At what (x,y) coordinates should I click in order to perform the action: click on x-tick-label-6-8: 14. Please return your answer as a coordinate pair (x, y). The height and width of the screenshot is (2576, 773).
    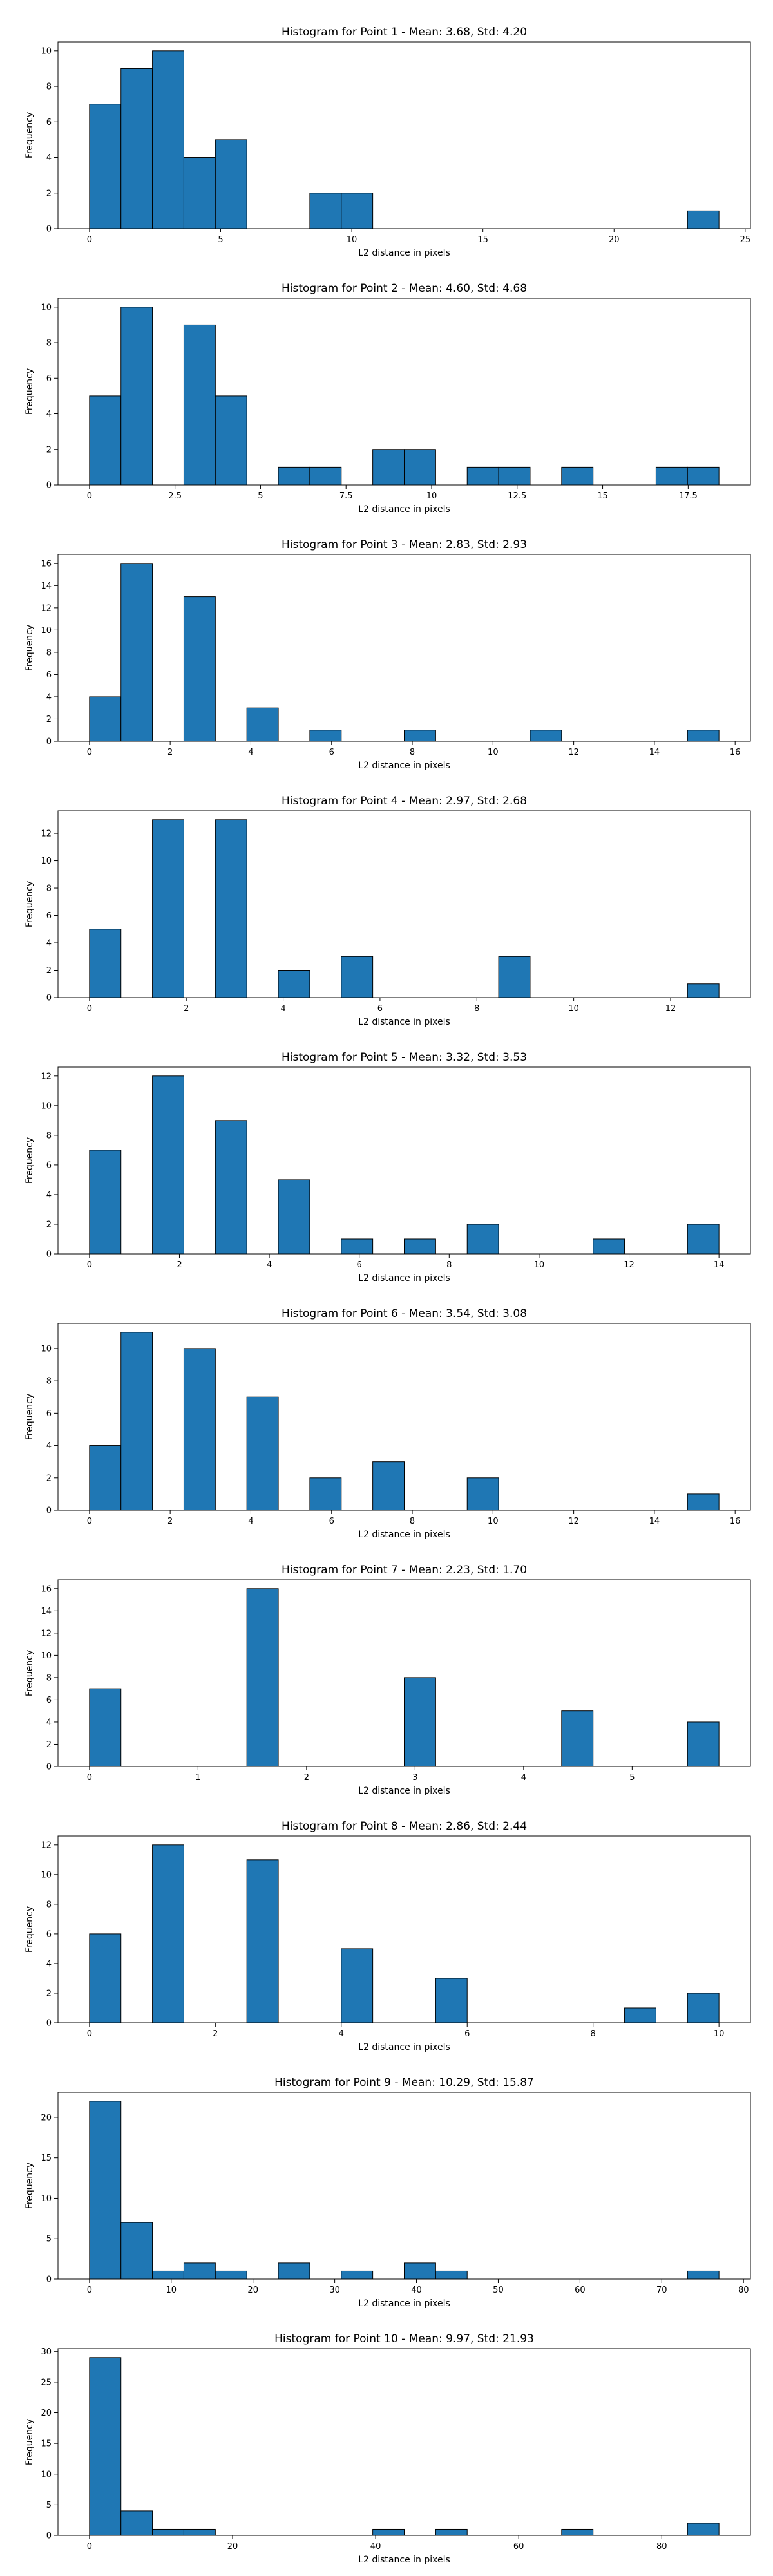
    Looking at the image, I should click on (654, 1521).